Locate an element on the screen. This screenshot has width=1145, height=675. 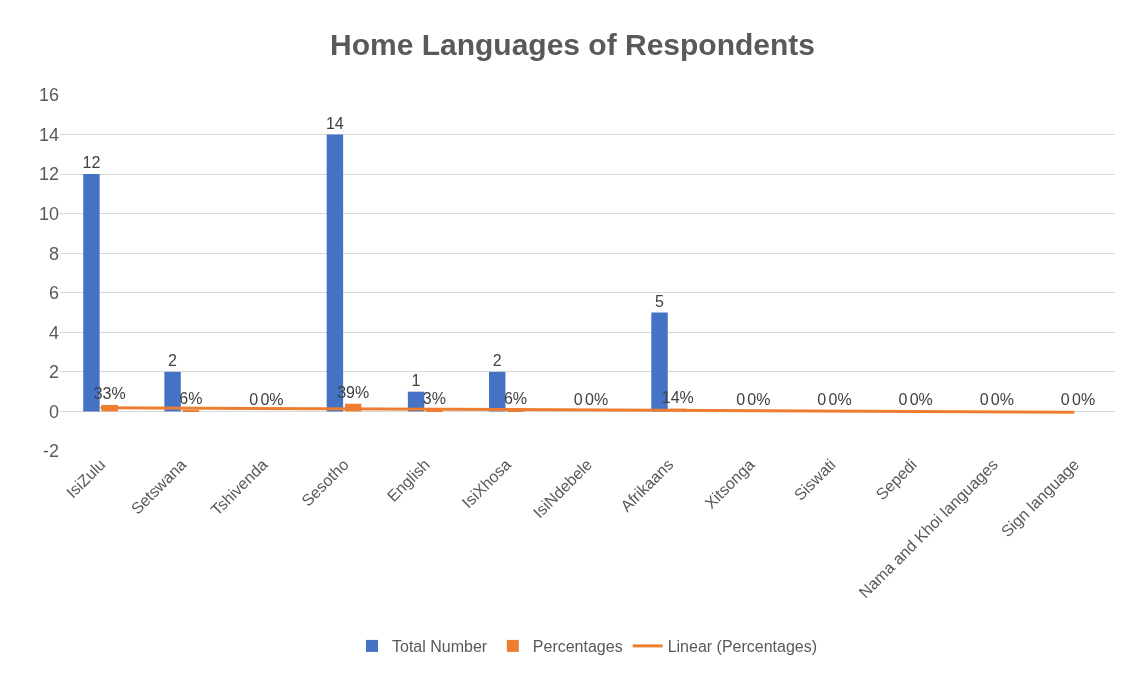
legend-label: Percentages is located at coordinates (577, 647).